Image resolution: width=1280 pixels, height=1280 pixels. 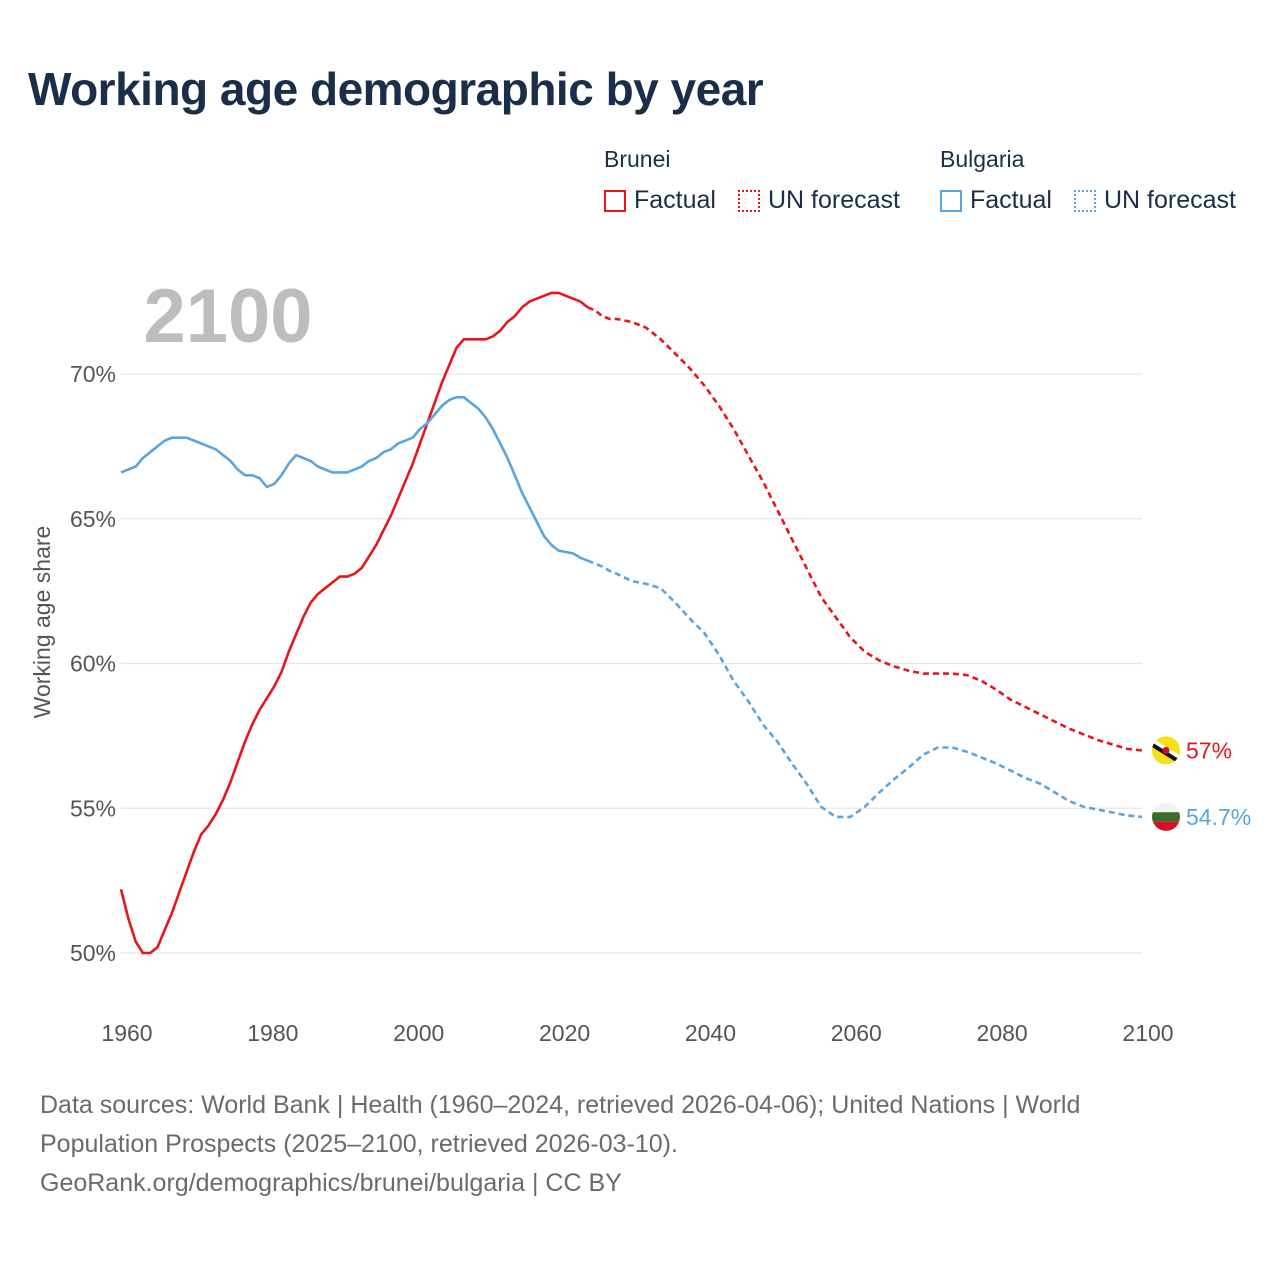 What do you see at coordinates (615, 200) in the screenshot?
I see `legend-swatch-brunei-factual` at bounding box center [615, 200].